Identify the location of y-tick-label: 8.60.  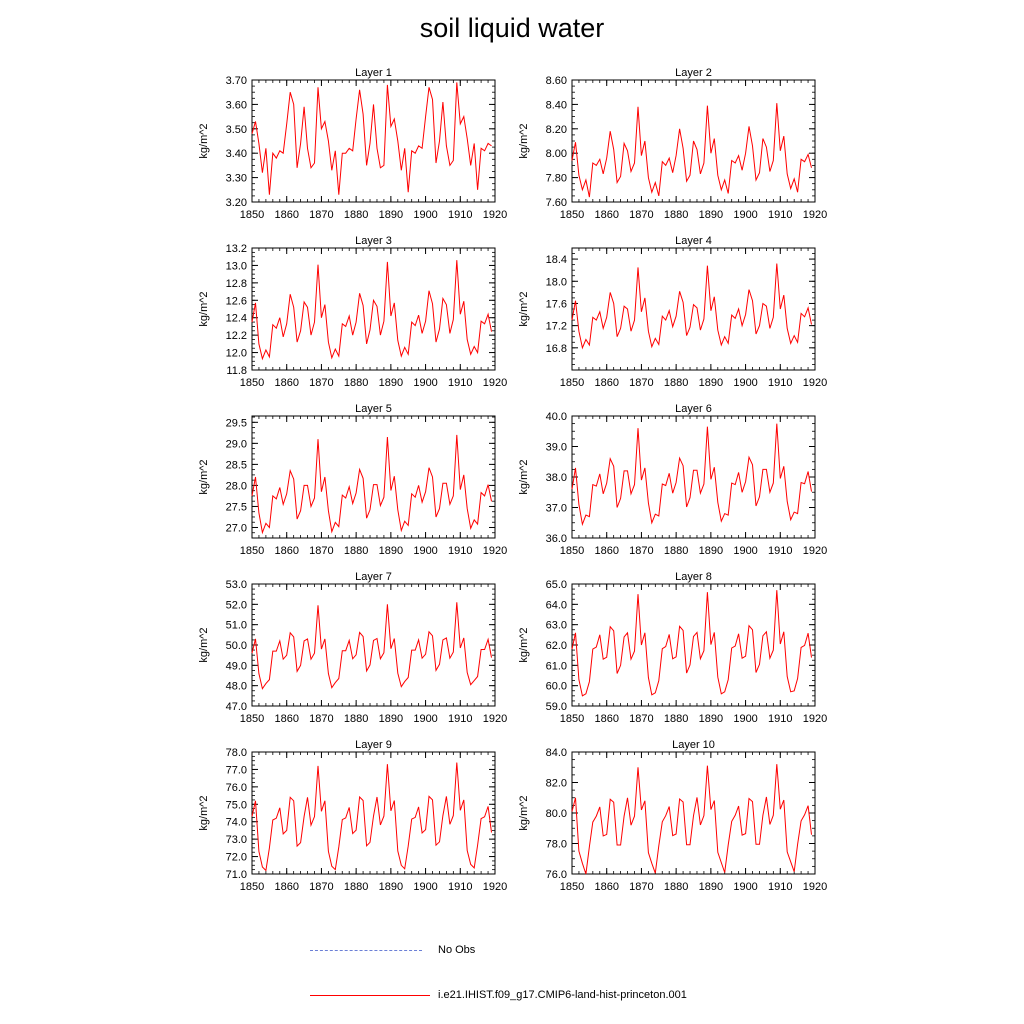
(556, 81).